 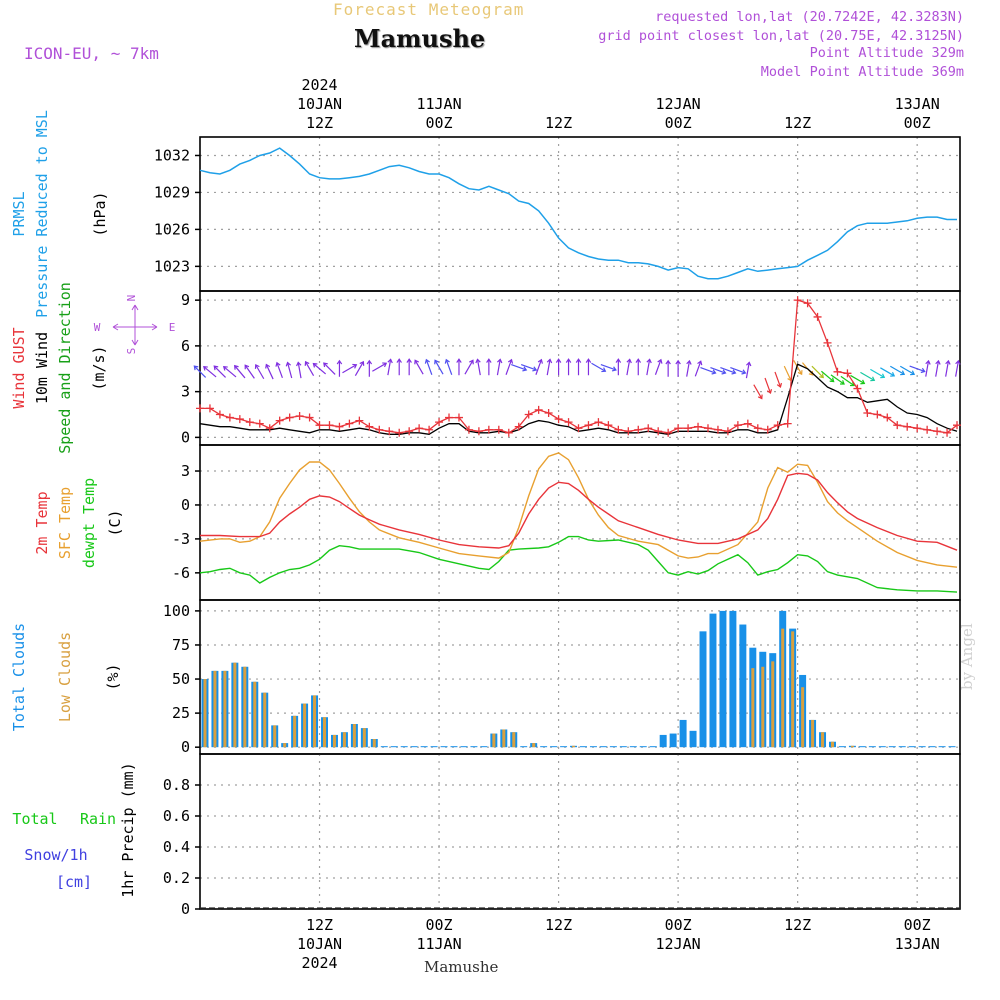 I want to click on top-time-label: 00Z, so click(x=678, y=123).